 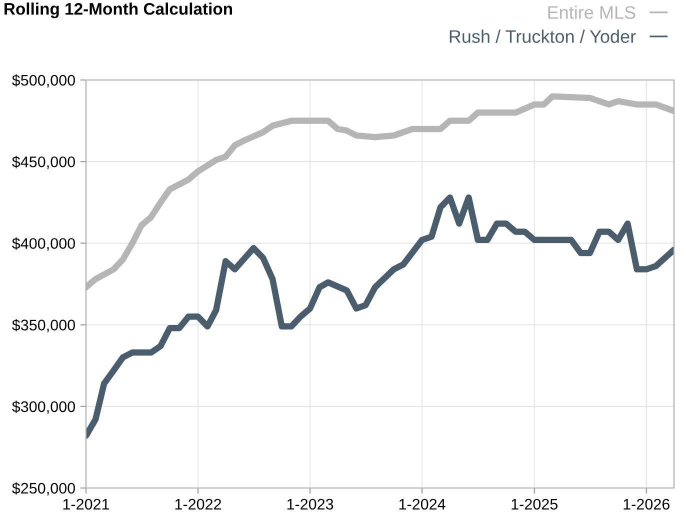 What do you see at coordinates (535, 504) in the screenshot?
I see `x-tick-label: 1-2025` at bounding box center [535, 504].